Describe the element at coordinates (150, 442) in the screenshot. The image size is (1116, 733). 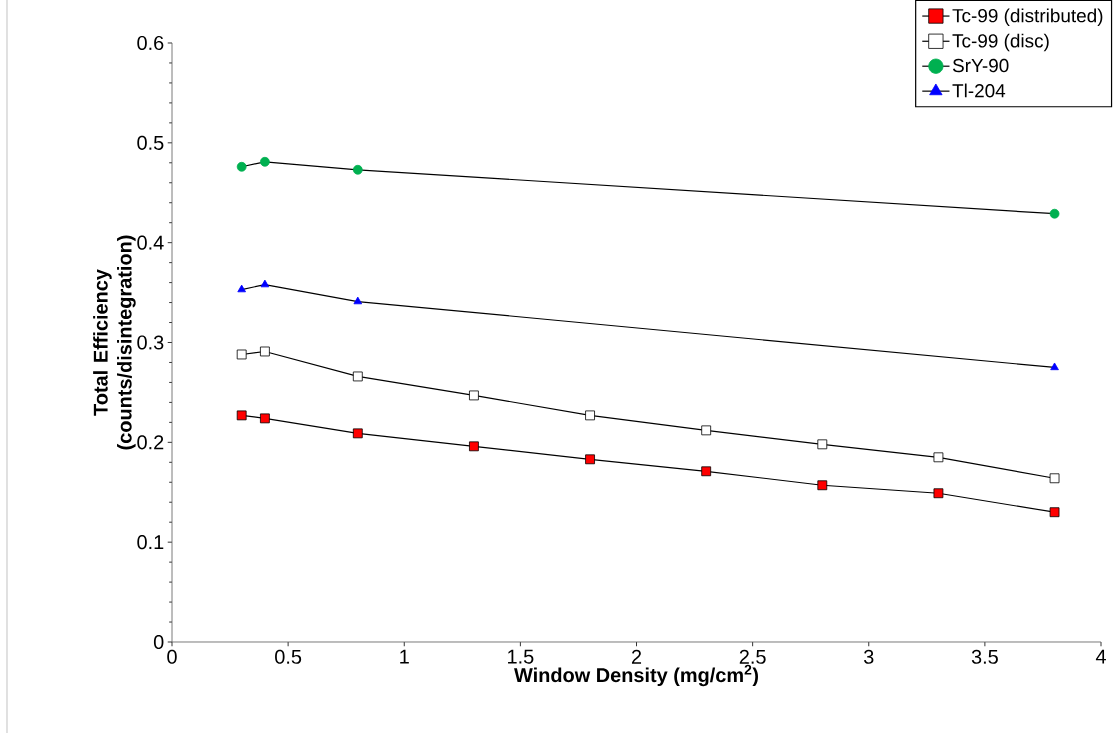
I see `y-tick-label: 0.2` at that location.